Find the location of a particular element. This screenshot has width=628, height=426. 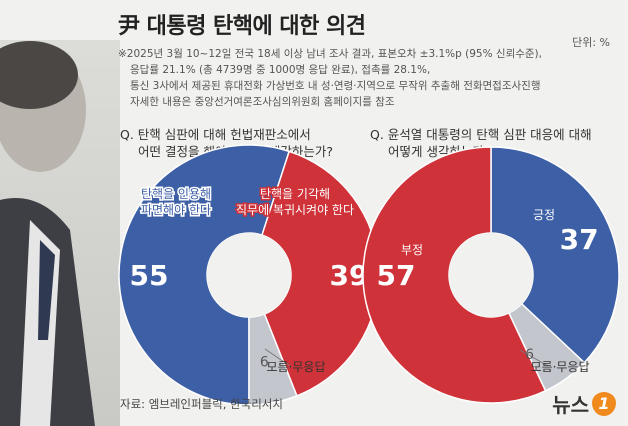

source-text: 자료: 엠브레인퍼블릭, 한국리서치 is located at coordinates (201, 404).